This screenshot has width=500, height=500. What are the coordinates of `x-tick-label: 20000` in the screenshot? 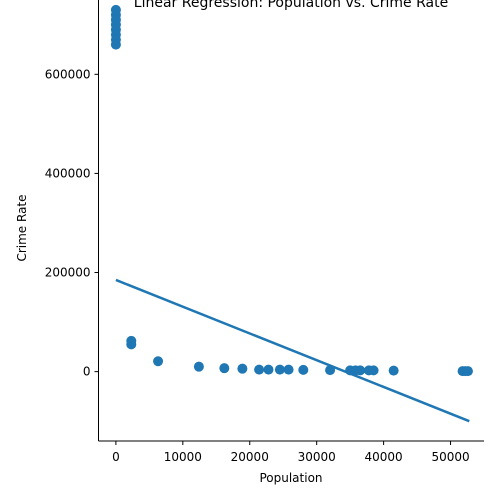 It's located at (250, 457).